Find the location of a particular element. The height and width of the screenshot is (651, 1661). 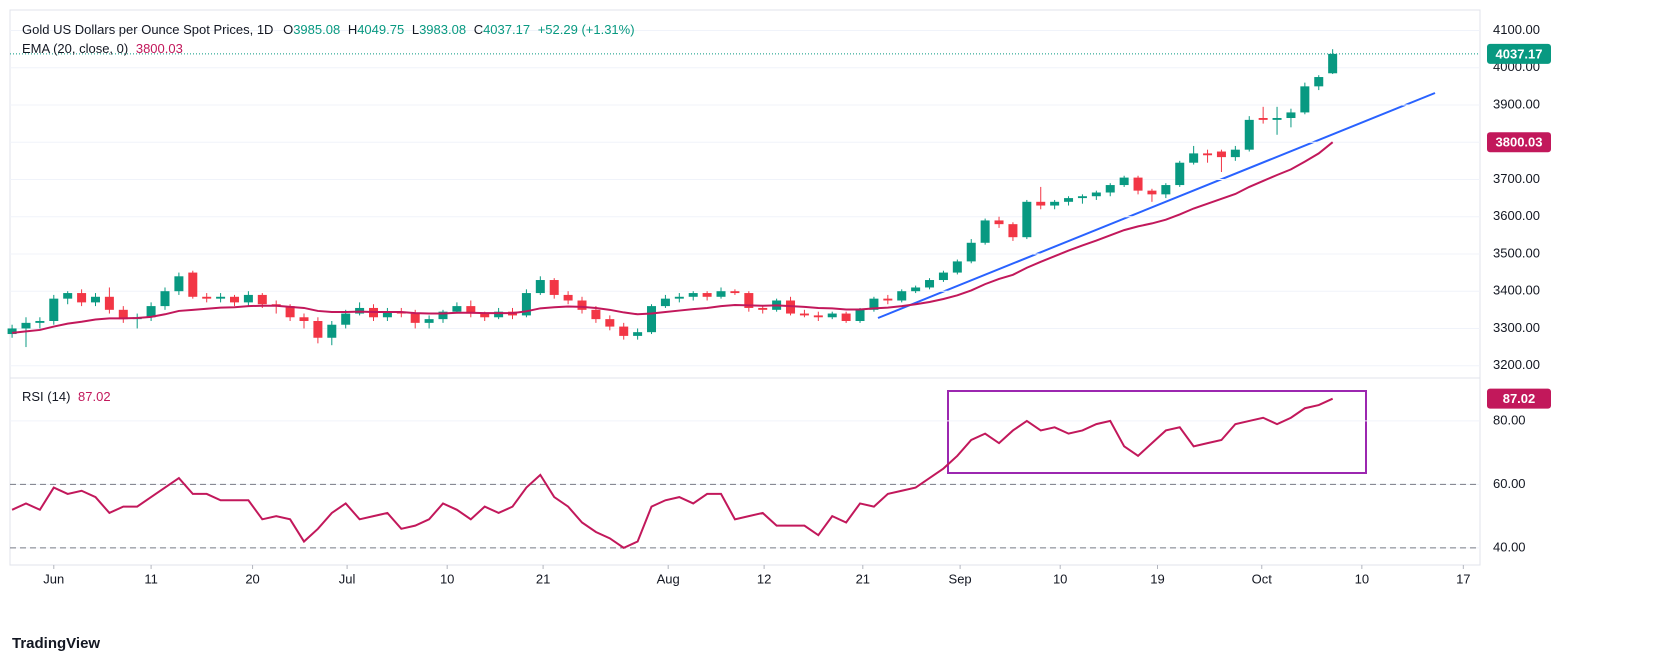

trend-line is located at coordinates (1156, 205).